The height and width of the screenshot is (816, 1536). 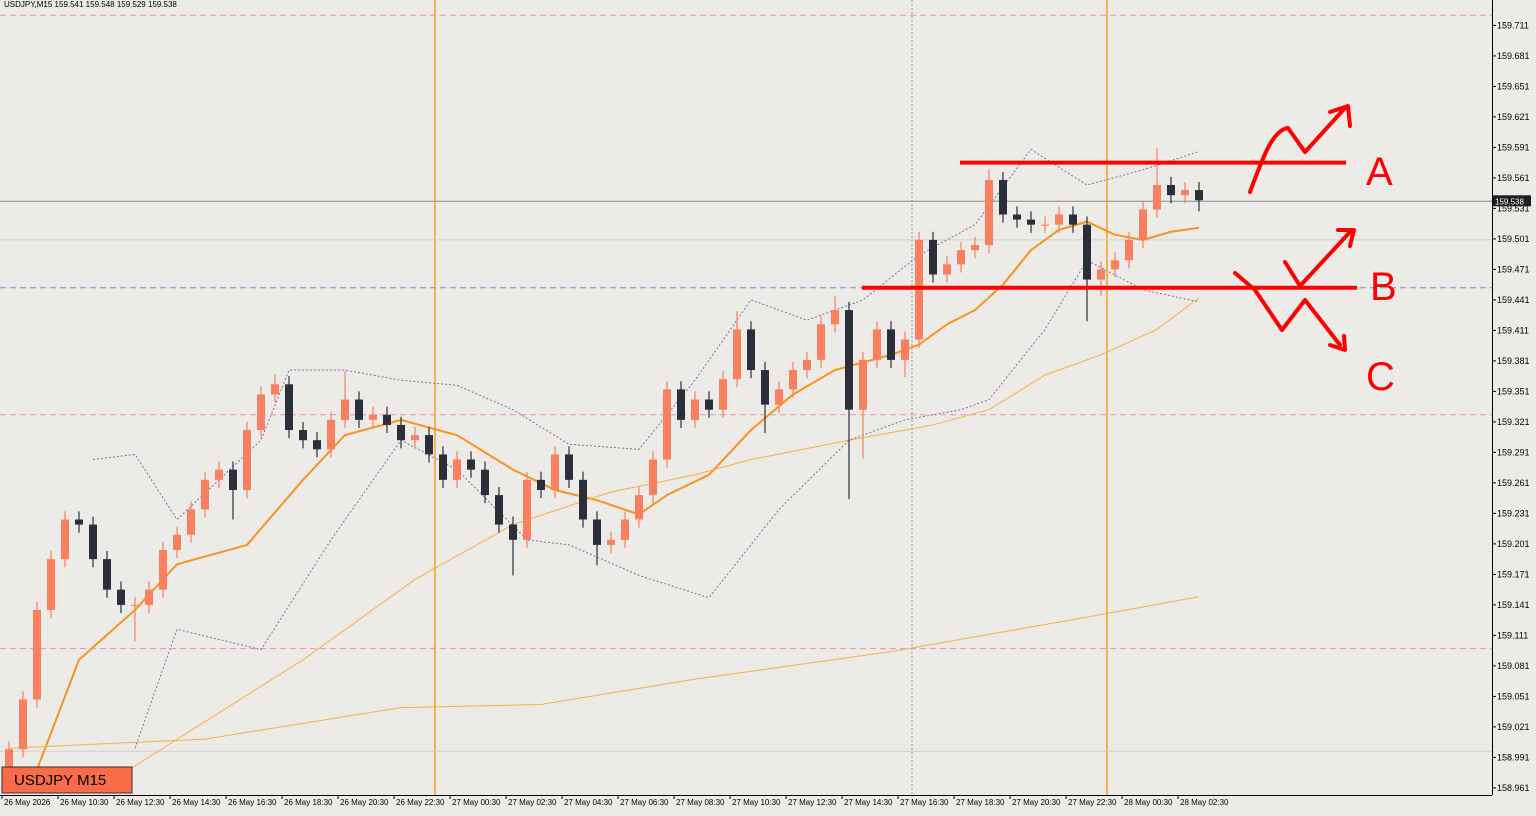 What do you see at coordinates (1512, 201) in the screenshot?
I see `current-price-box` at bounding box center [1512, 201].